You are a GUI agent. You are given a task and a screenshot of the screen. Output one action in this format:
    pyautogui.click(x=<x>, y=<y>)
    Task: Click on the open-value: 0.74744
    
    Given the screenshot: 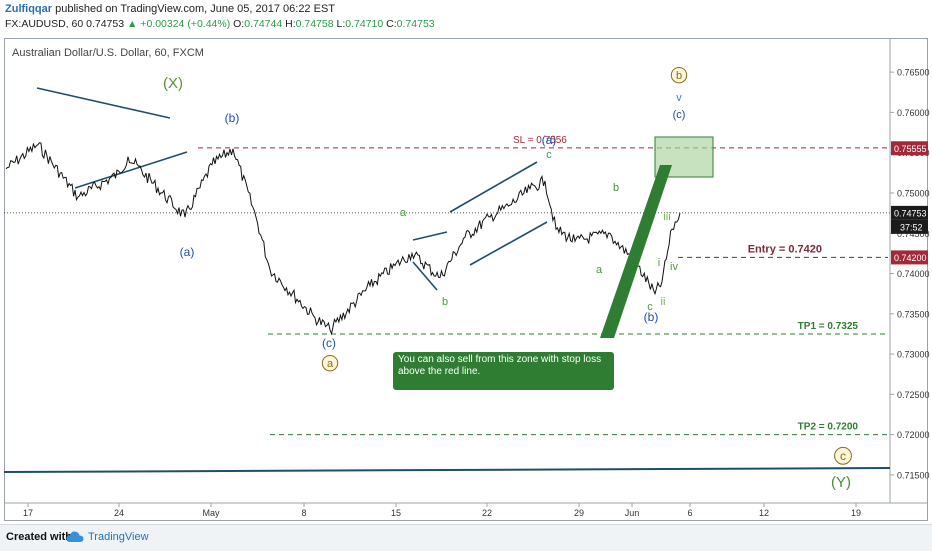 What is the action you would take?
    pyautogui.click(x=263, y=24)
    